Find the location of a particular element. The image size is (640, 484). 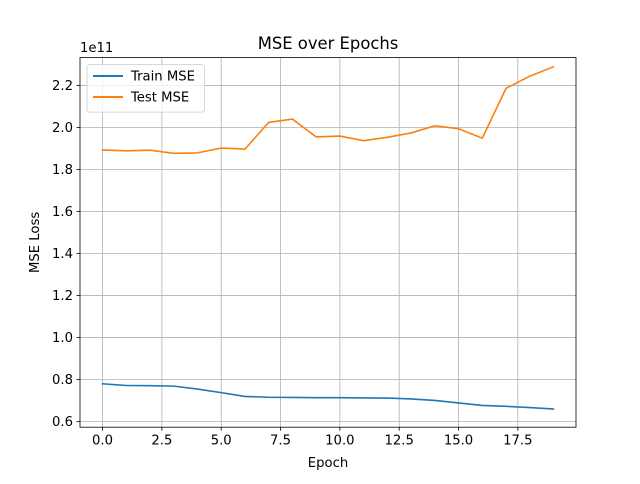

x-tick-label: 7.5 is located at coordinates (280, 441).